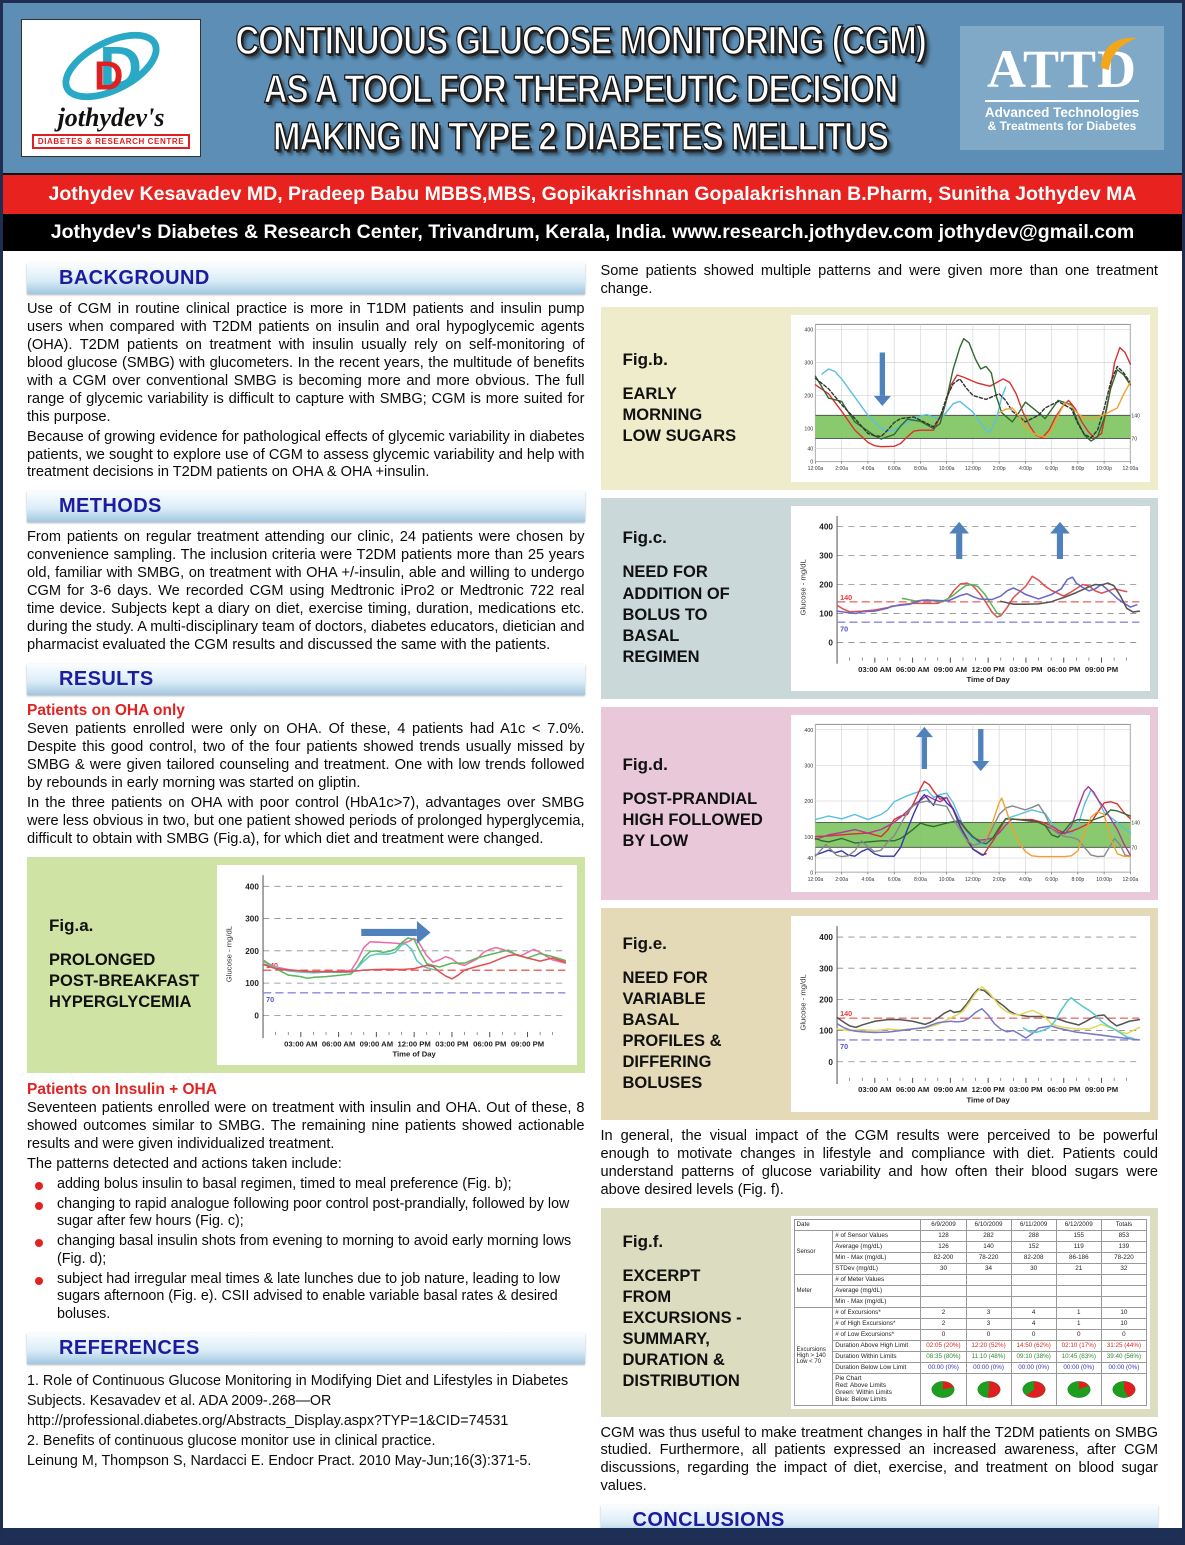 The height and width of the screenshot is (1545, 1185). What do you see at coordinates (124, 981) in the screenshot?
I see `figure-a-caption: PROLONGED POST-BREAKFAST HYPERGLYCEMIA` at bounding box center [124, 981].